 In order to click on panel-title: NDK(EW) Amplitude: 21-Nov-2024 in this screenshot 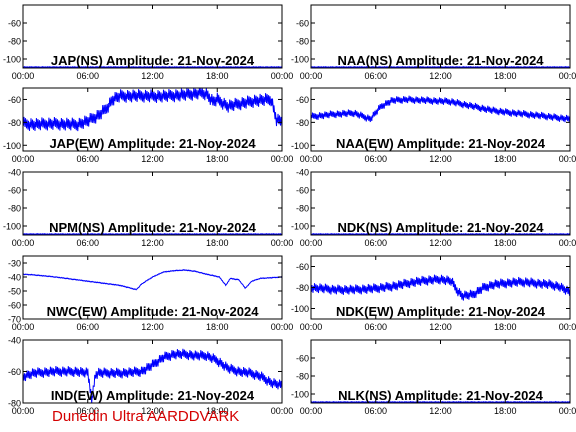, I will do `click(441, 311)`.